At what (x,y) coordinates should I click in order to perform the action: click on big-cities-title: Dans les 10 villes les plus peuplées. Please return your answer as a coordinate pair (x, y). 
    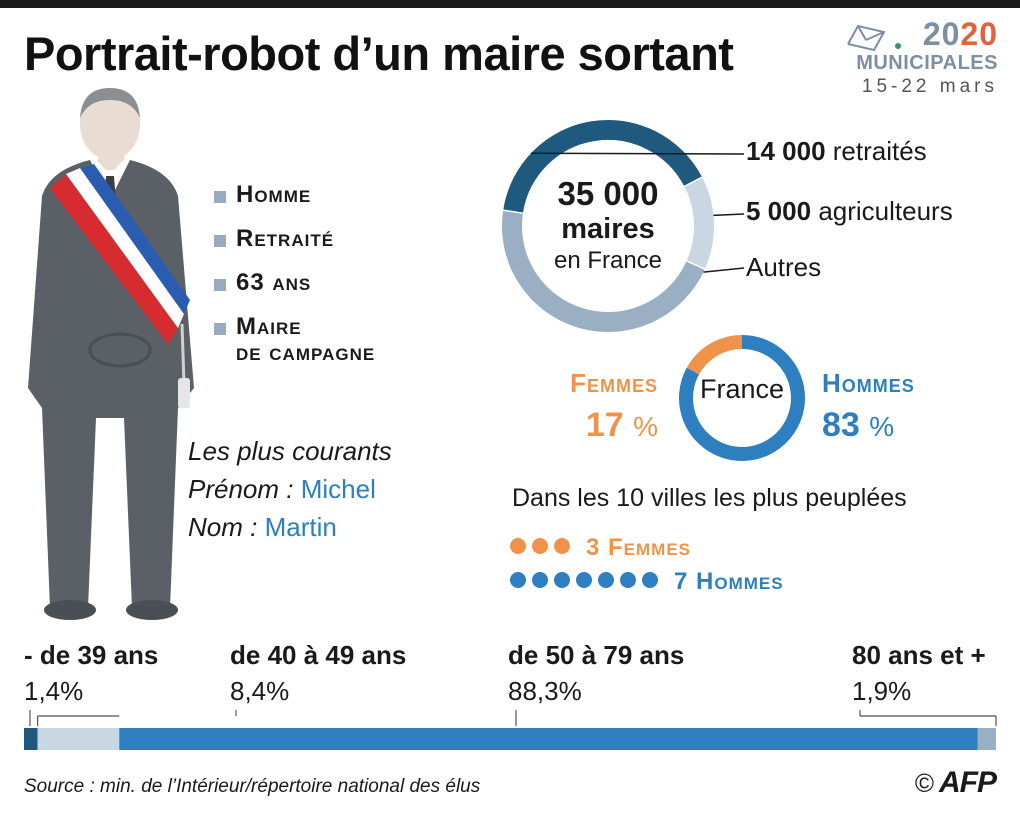
    Looking at the image, I should click on (709, 498).